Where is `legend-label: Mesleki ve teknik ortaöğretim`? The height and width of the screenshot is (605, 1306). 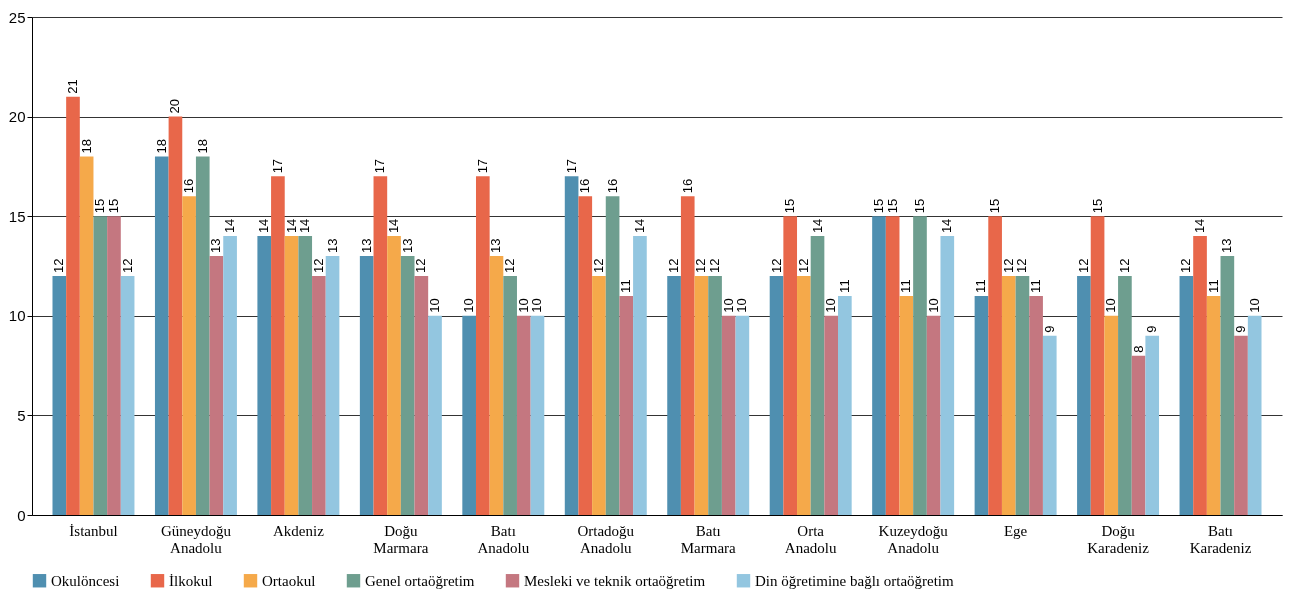 legend-label: Mesleki ve teknik ortaöğretim is located at coordinates (615, 580).